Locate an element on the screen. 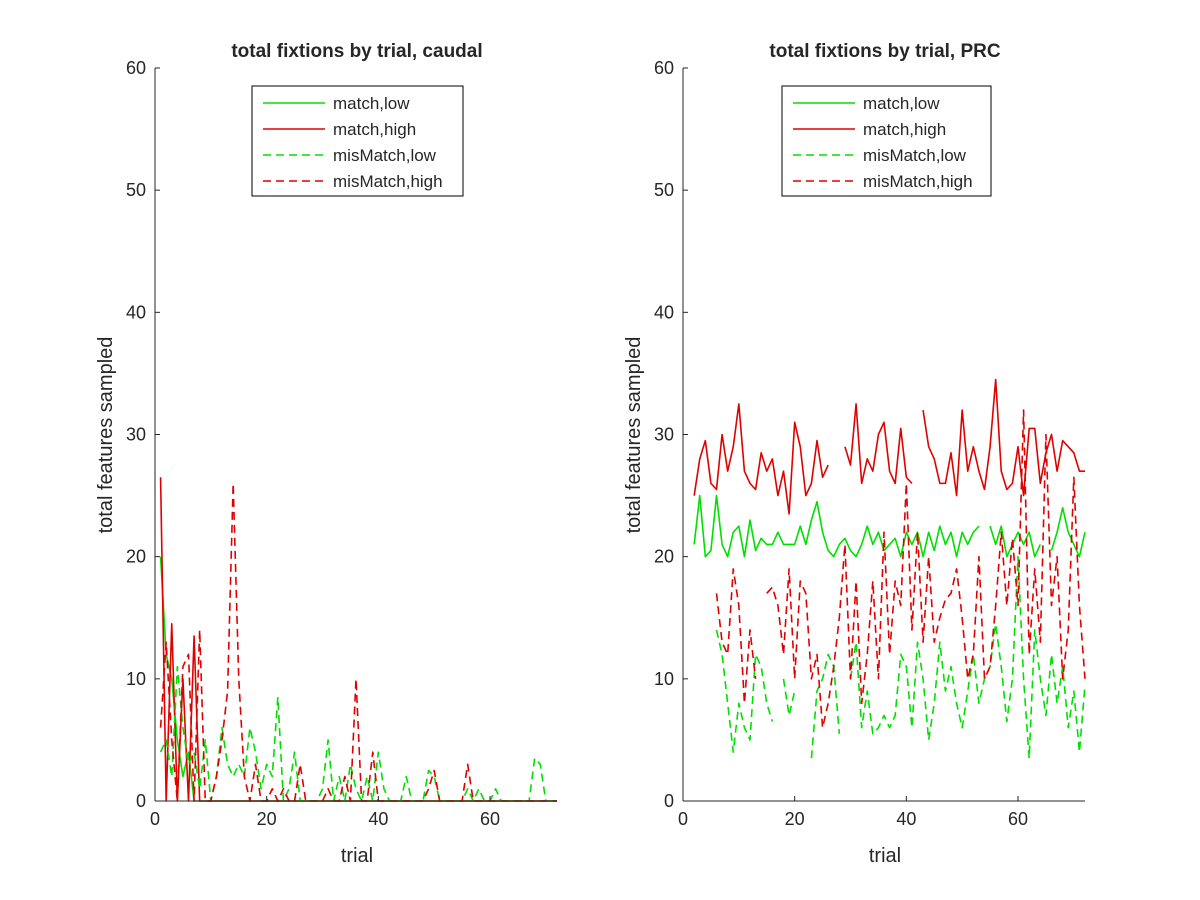  prc-x-tick-label: 20 is located at coordinates (795, 819).